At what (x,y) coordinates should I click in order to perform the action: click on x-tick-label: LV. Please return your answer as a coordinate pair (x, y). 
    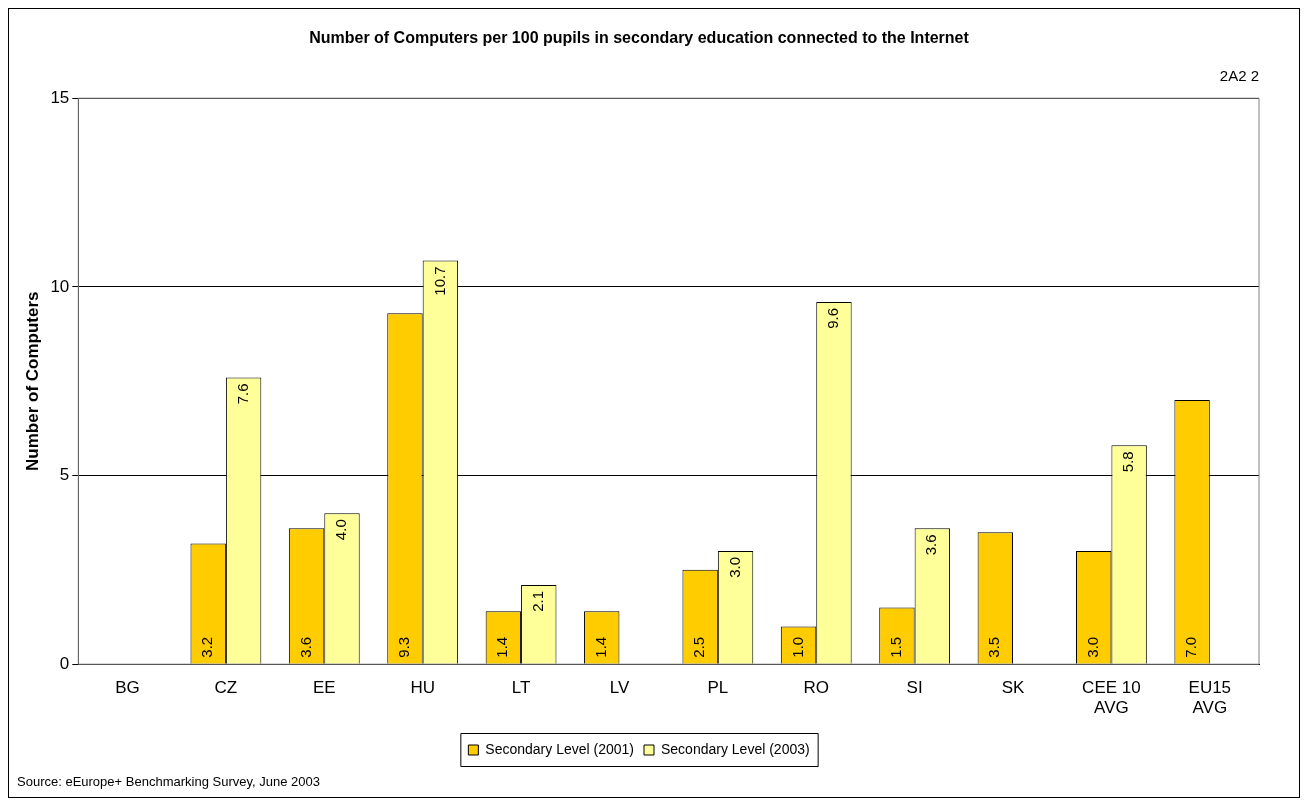
    Looking at the image, I should click on (619, 688).